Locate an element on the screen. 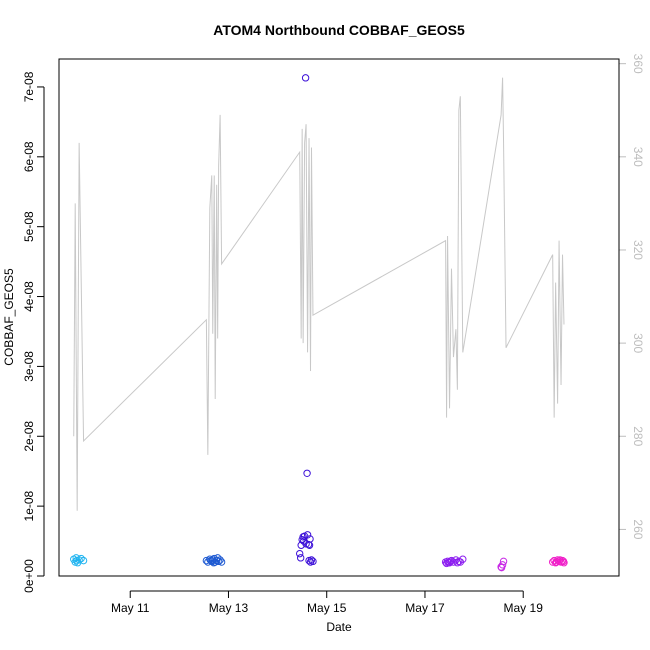  y-tick-label-4: 4e-08 is located at coordinates (29, 296).